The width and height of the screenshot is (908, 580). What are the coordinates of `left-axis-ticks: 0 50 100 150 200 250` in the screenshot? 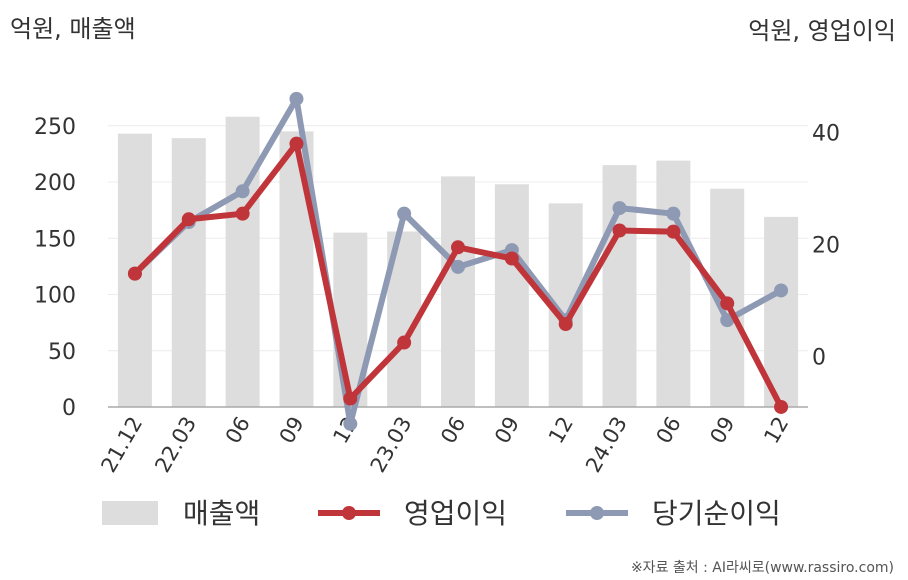 It's located at (55, 268).